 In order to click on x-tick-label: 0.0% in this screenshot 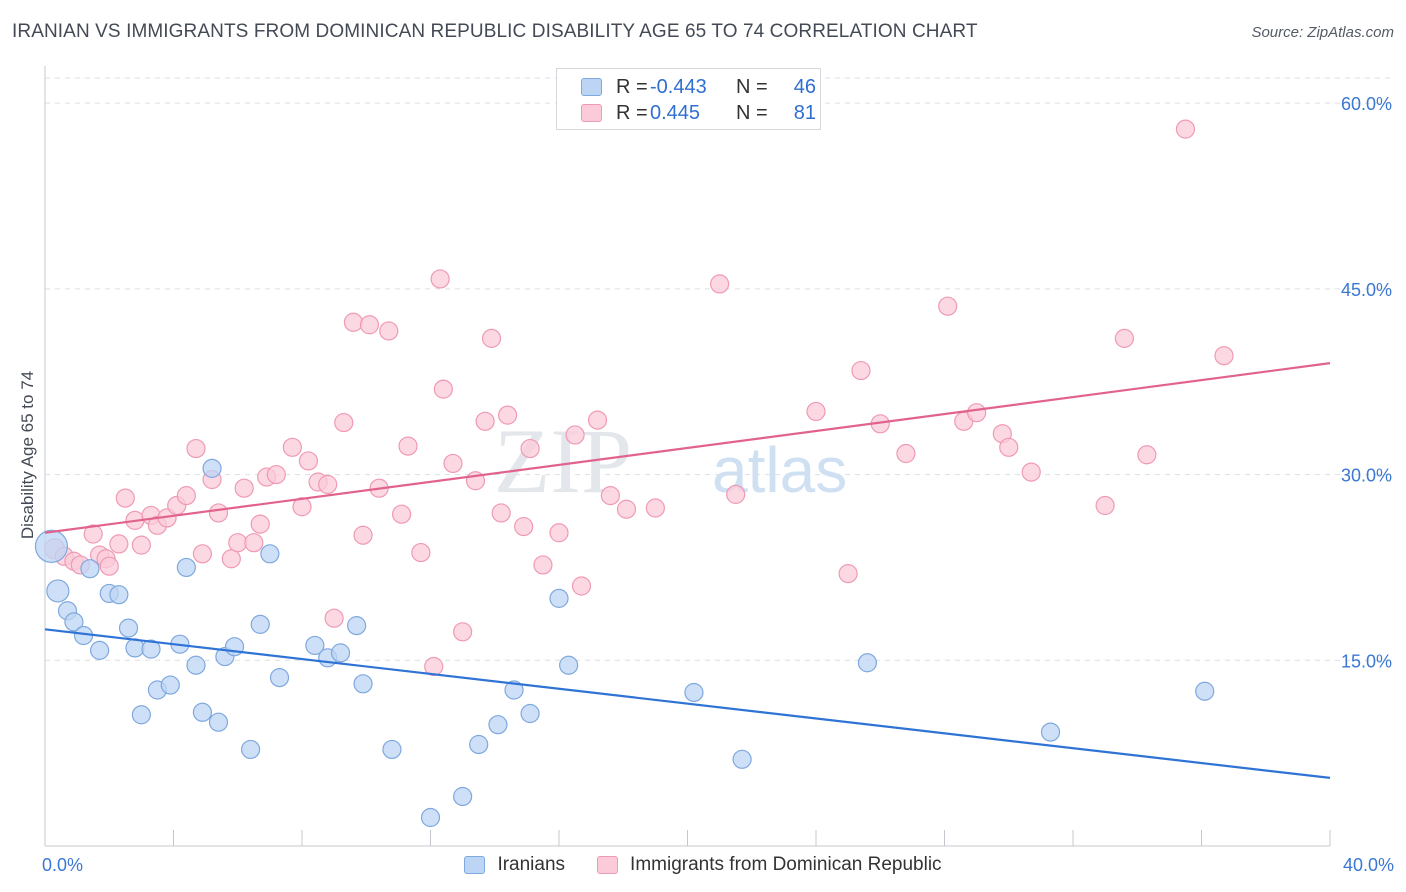, I will do `click(62, 865)`.